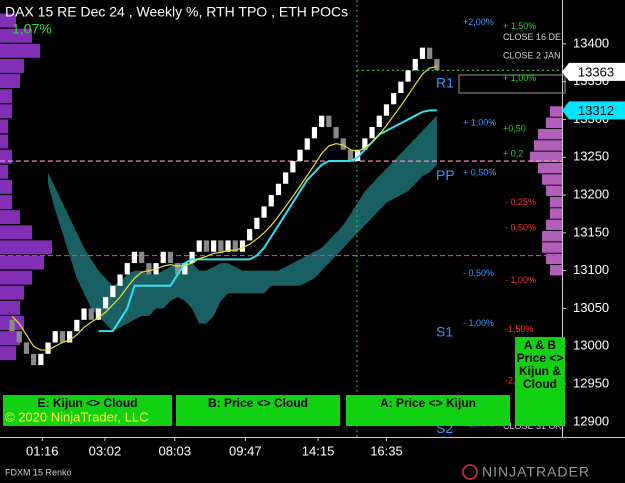 This screenshot has width=625, height=483. Describe the element at coordinates (520, 202) in the screenshot. I see `level-label: - 0,25%` at that location.